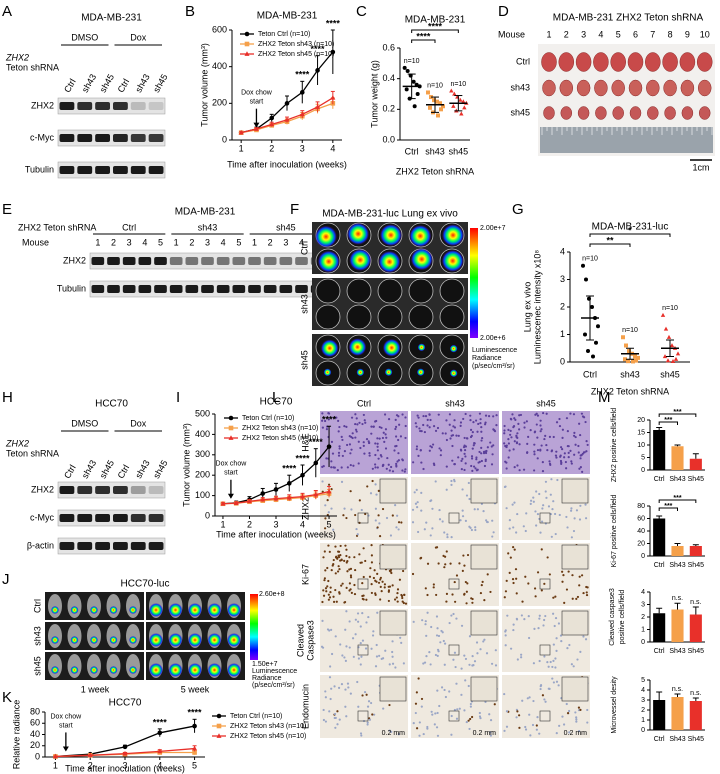 Image resolution: width=720 pixels, height=774 pixels. What do you see at coordinates (138, 106) in the screenshot?
I see `blot-band` at bounding box center [138, 106].